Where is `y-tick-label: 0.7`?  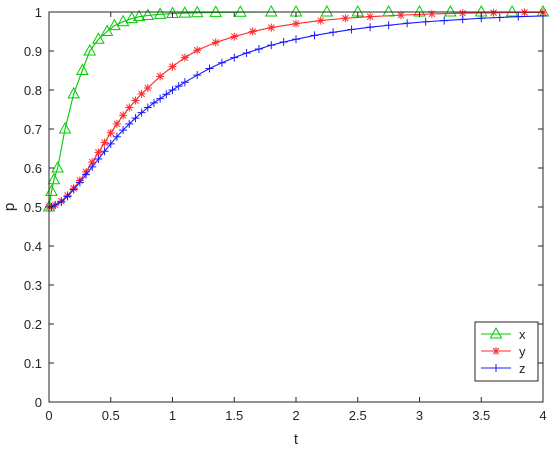 y-tick-label: 0.7 is located at coordinates (33, 129).